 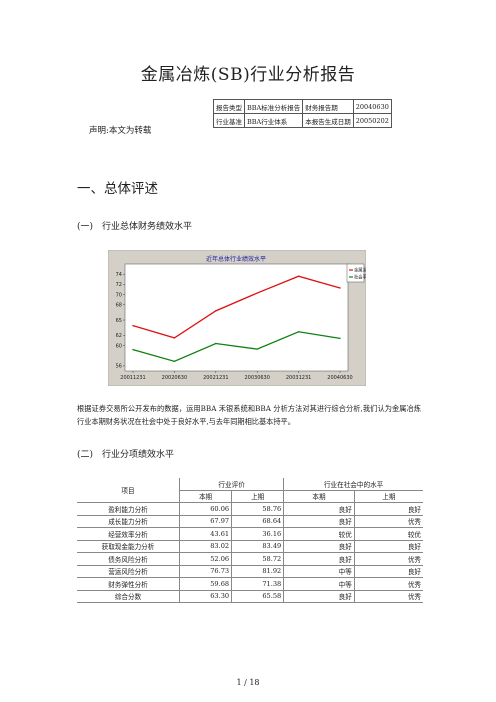 What do you see at coordinates (128, 490) in the screenshot?
I see `header-item: 项目` at bounding box center [128, 490].